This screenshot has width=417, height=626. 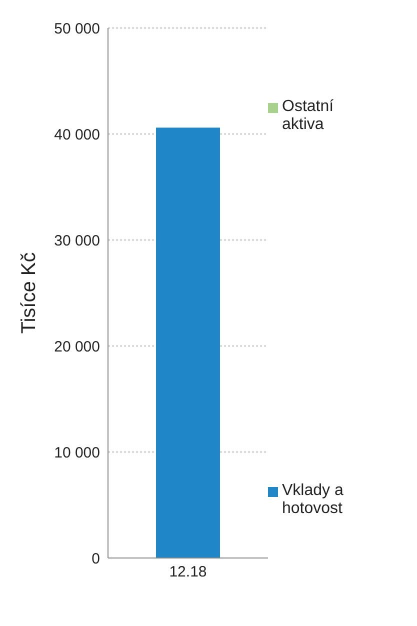 What do you see at coordinates (77, 347) in the screenshot?
I see `y-tick-label: 20 000` at bounding box center [77, 347].